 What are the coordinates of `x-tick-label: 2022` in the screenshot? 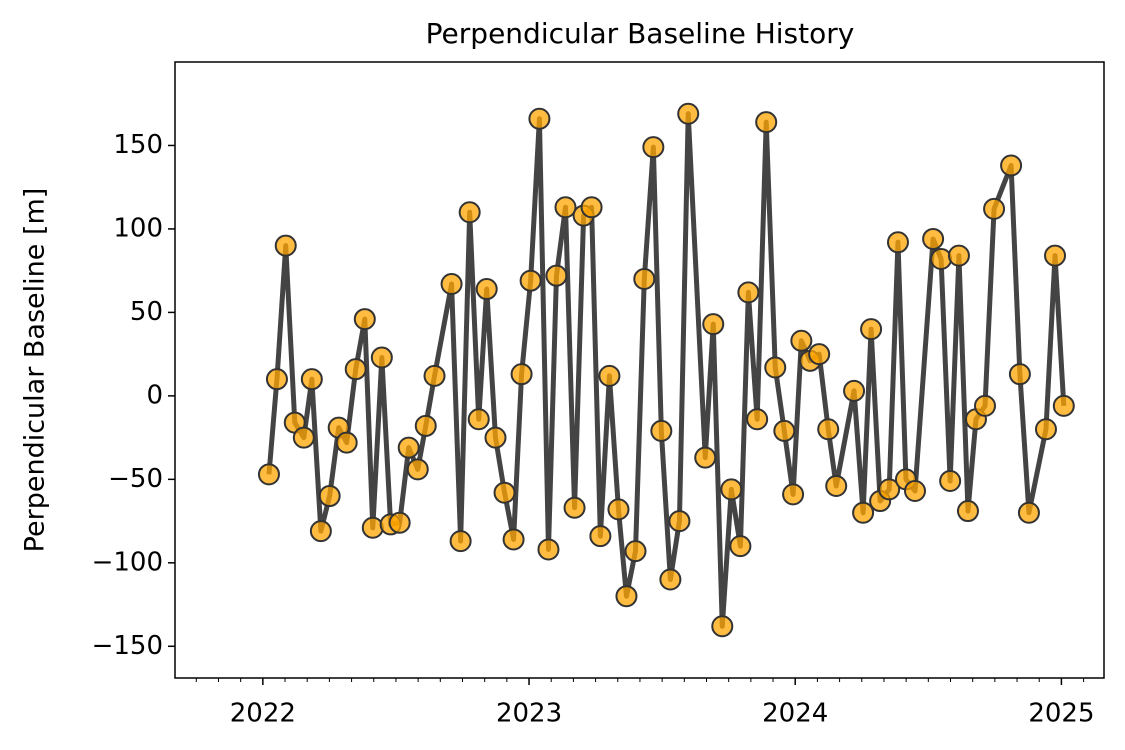 It's located at (263, 714).